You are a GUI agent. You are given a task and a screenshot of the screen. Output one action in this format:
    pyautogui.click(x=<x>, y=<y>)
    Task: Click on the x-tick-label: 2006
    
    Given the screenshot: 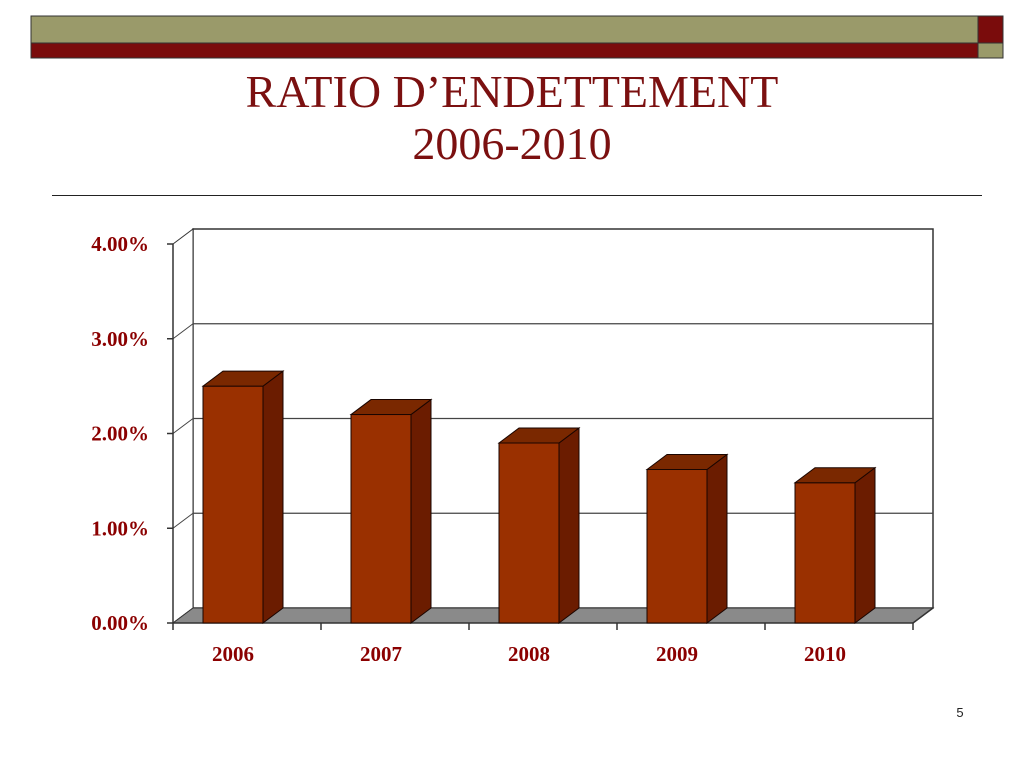 What is the action you would take?
    pyautogui.click(x=233, y=654)
    